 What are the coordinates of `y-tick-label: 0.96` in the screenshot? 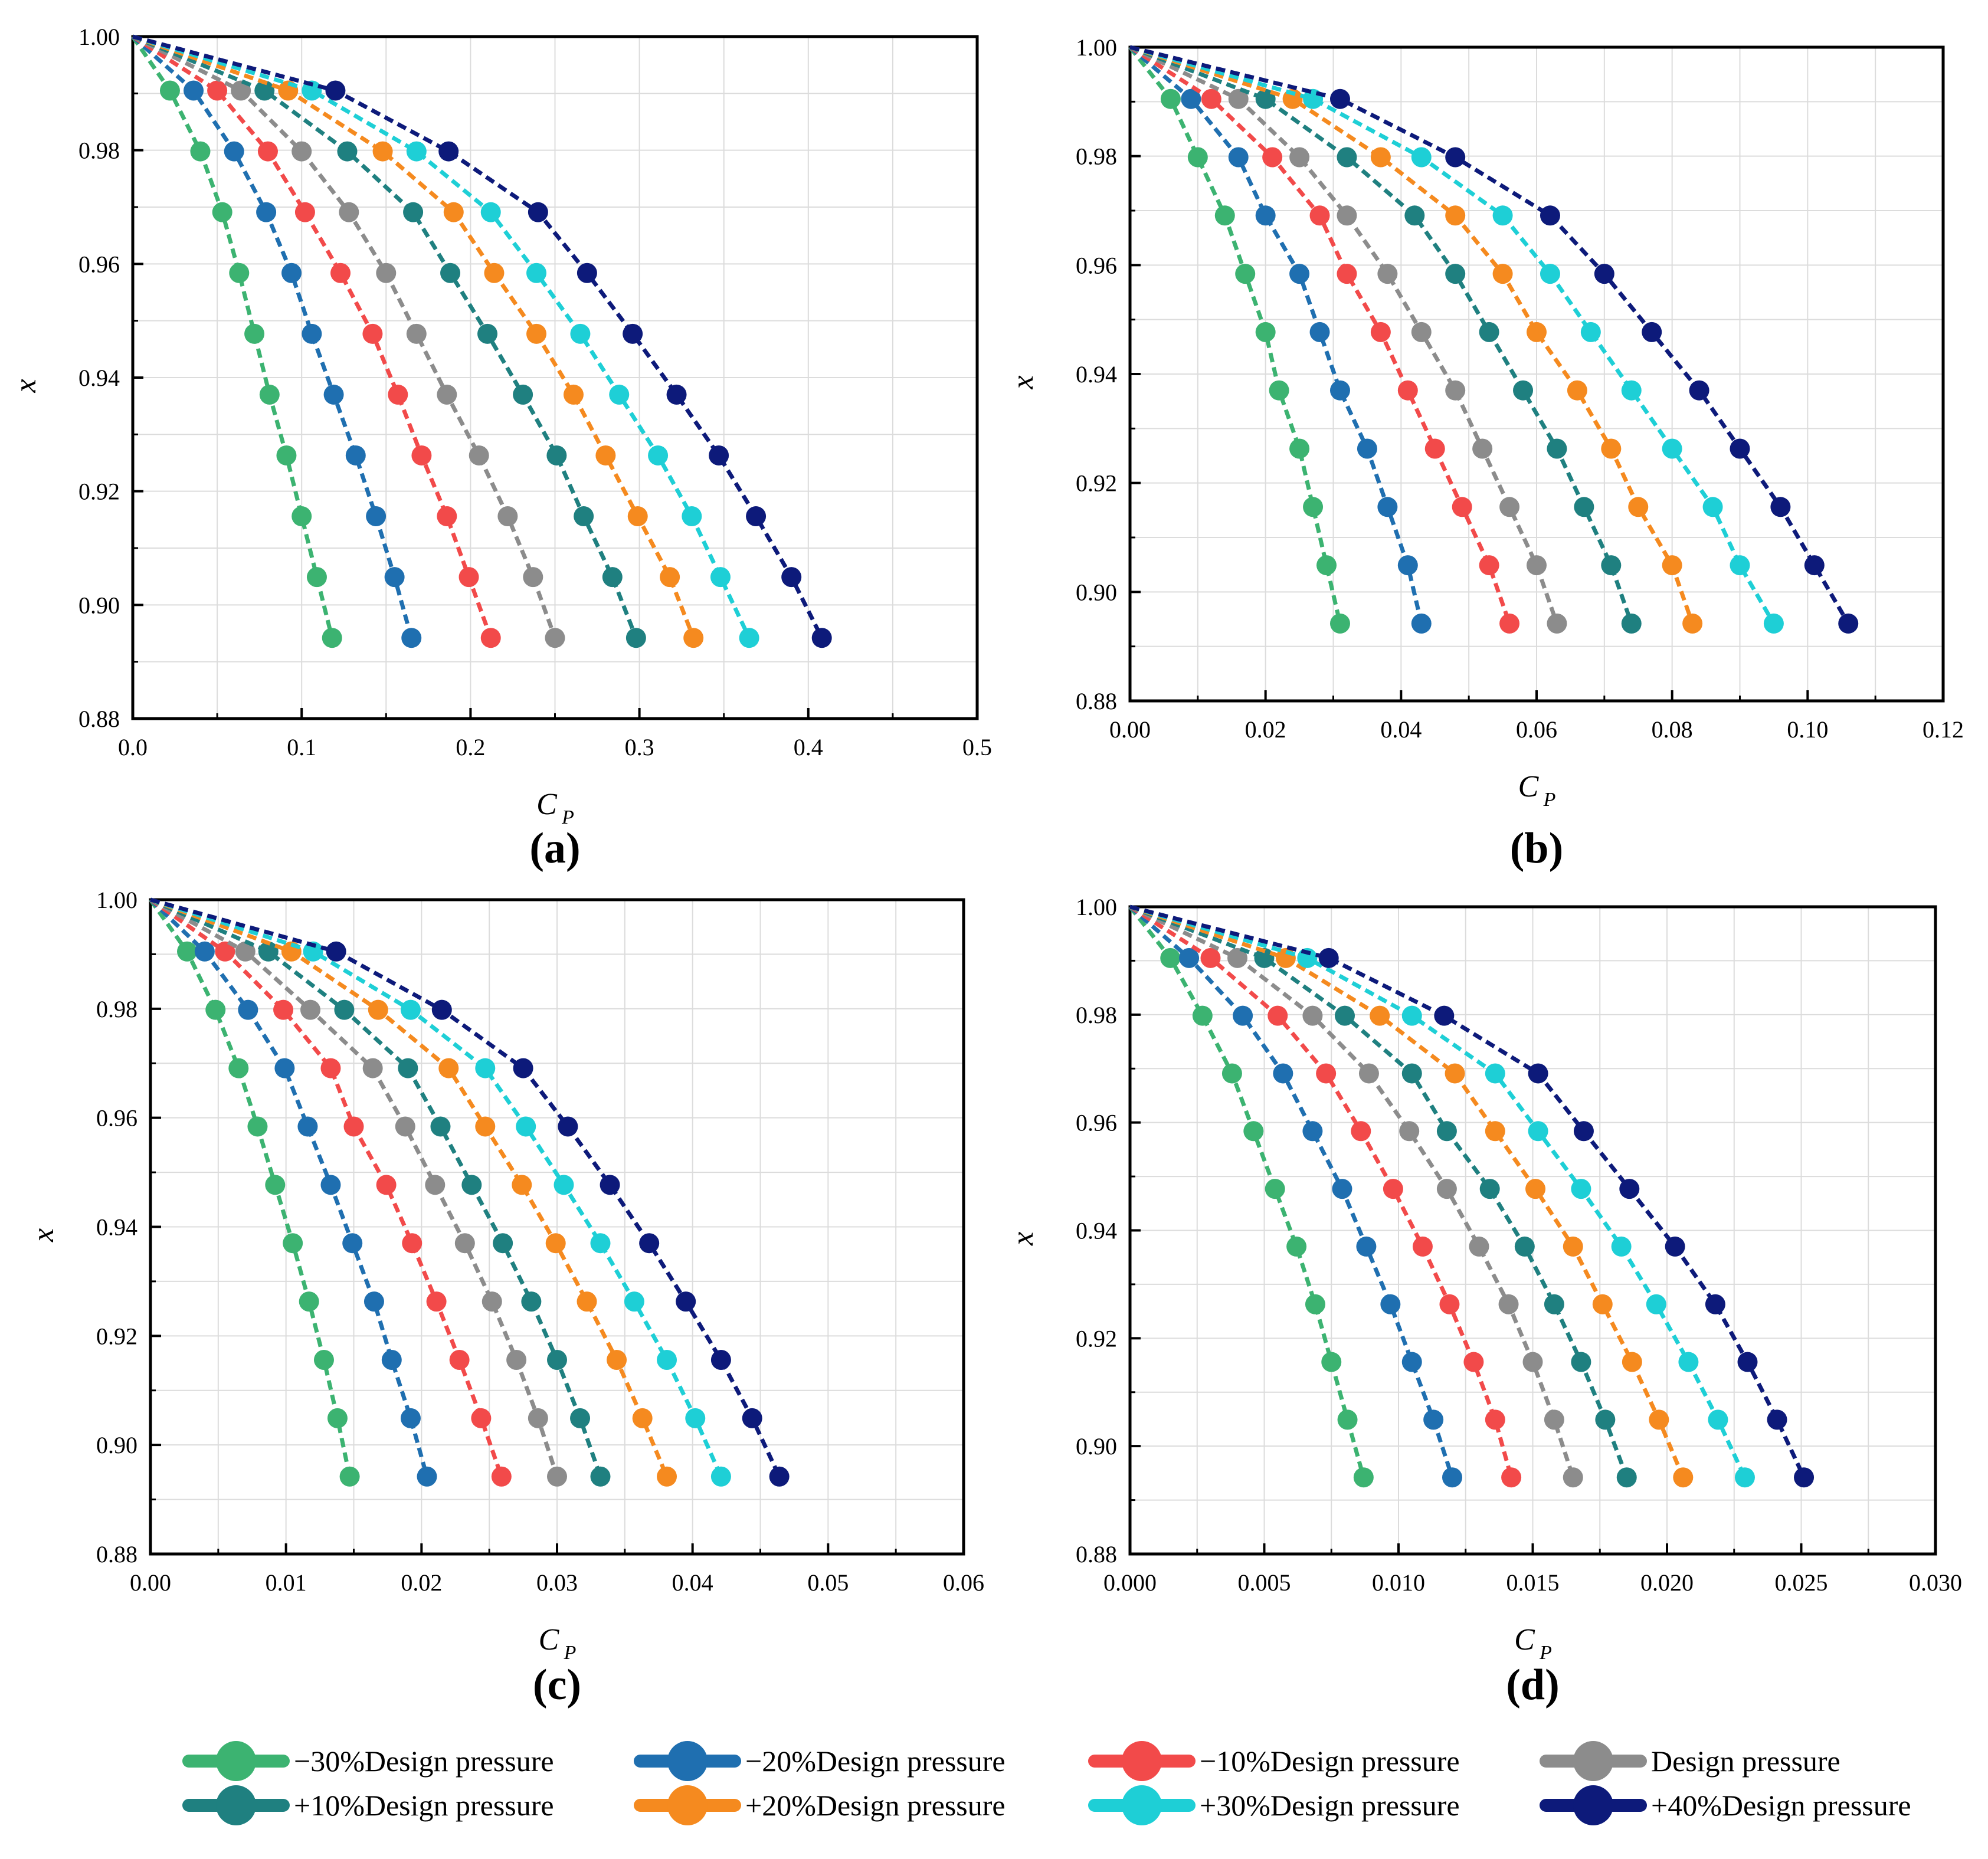 It's located at (1096, 1123).